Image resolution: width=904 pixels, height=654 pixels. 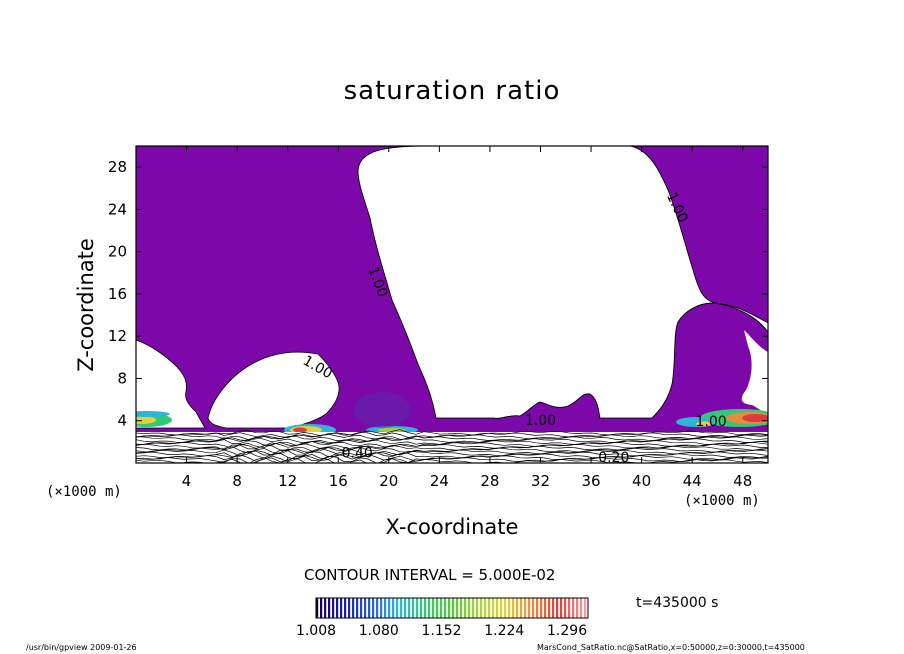 I want to click on footer-command: /usr/bin/gpview 2009-01-26, so click(x=81, y=647).